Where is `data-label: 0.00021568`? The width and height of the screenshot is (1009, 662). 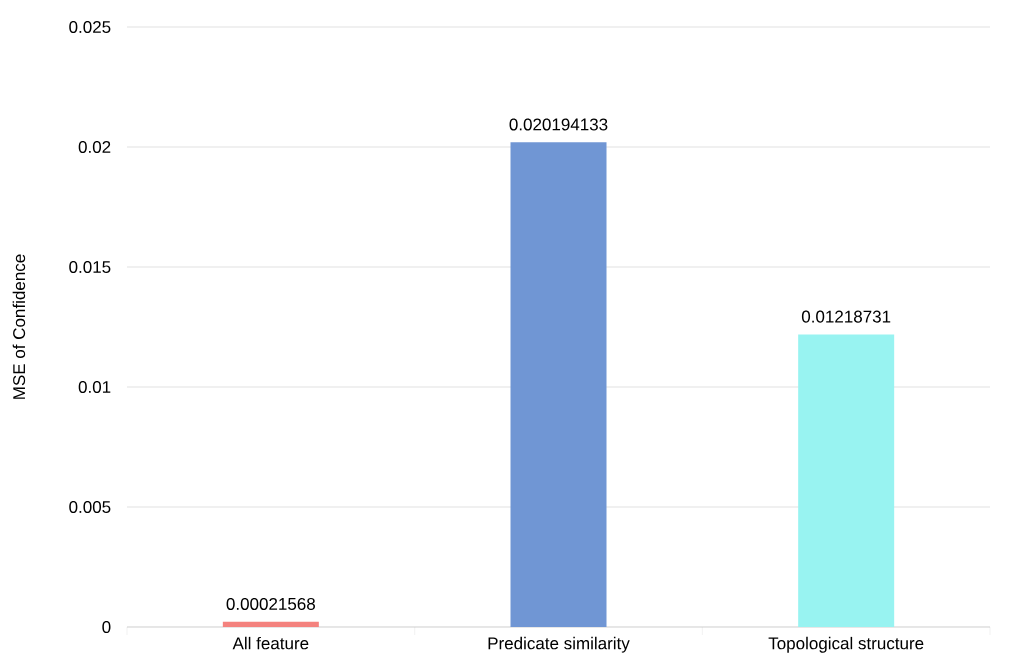
data-label: 0.00021568 is located at coordinates (270, 603).